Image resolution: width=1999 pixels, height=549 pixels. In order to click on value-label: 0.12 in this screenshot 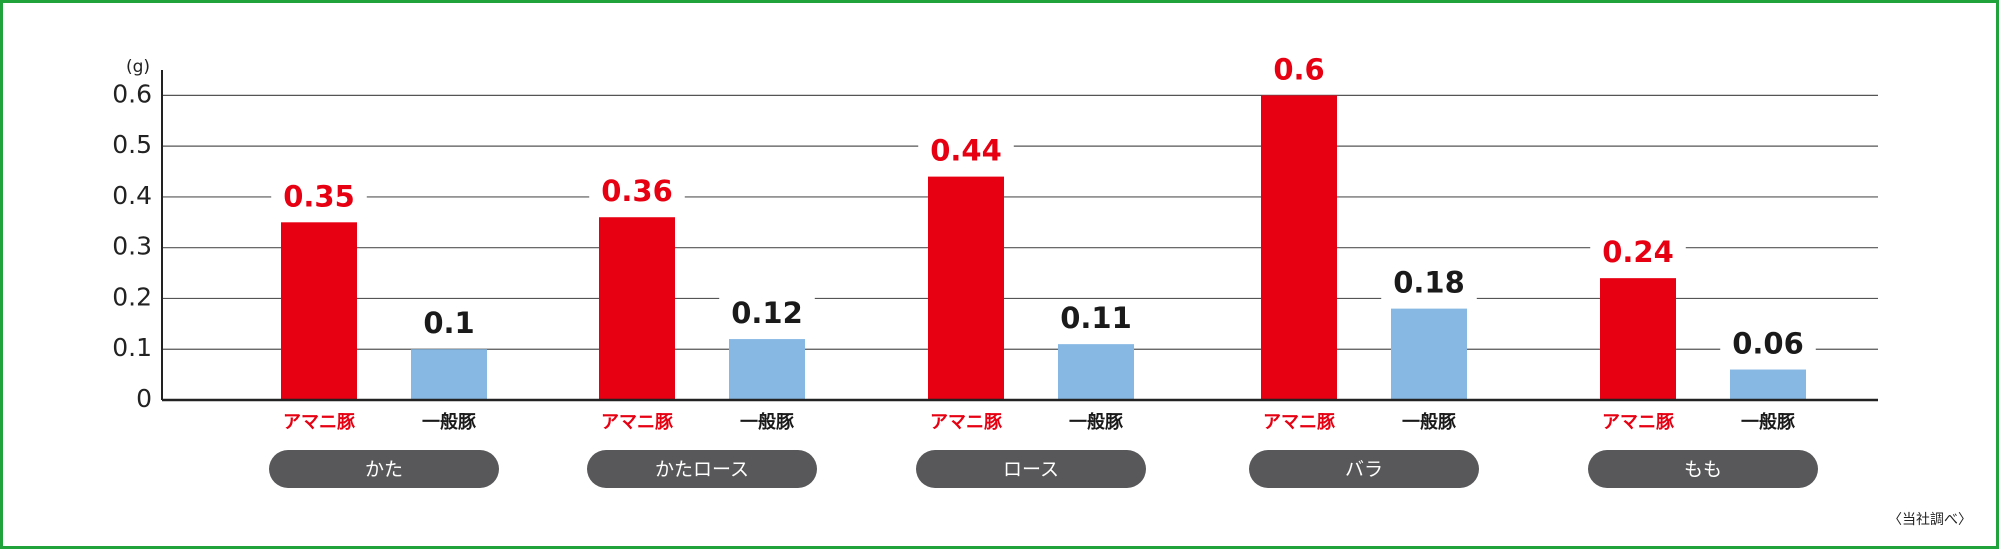, I will do `click(767, 313)`.